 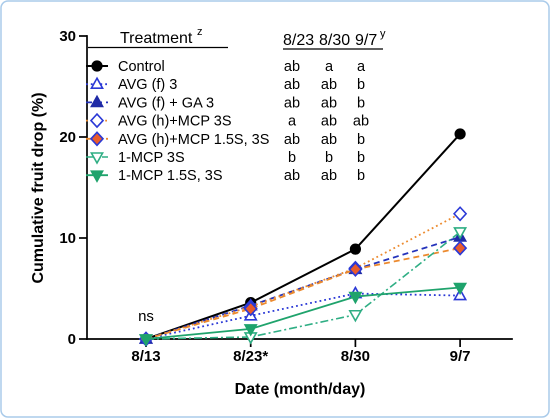 I want to click on legend-entry-1-mcp-1-5s-3s: 1-MCP 1.5S, 3S ab ab b, so click(x=225, y=176).